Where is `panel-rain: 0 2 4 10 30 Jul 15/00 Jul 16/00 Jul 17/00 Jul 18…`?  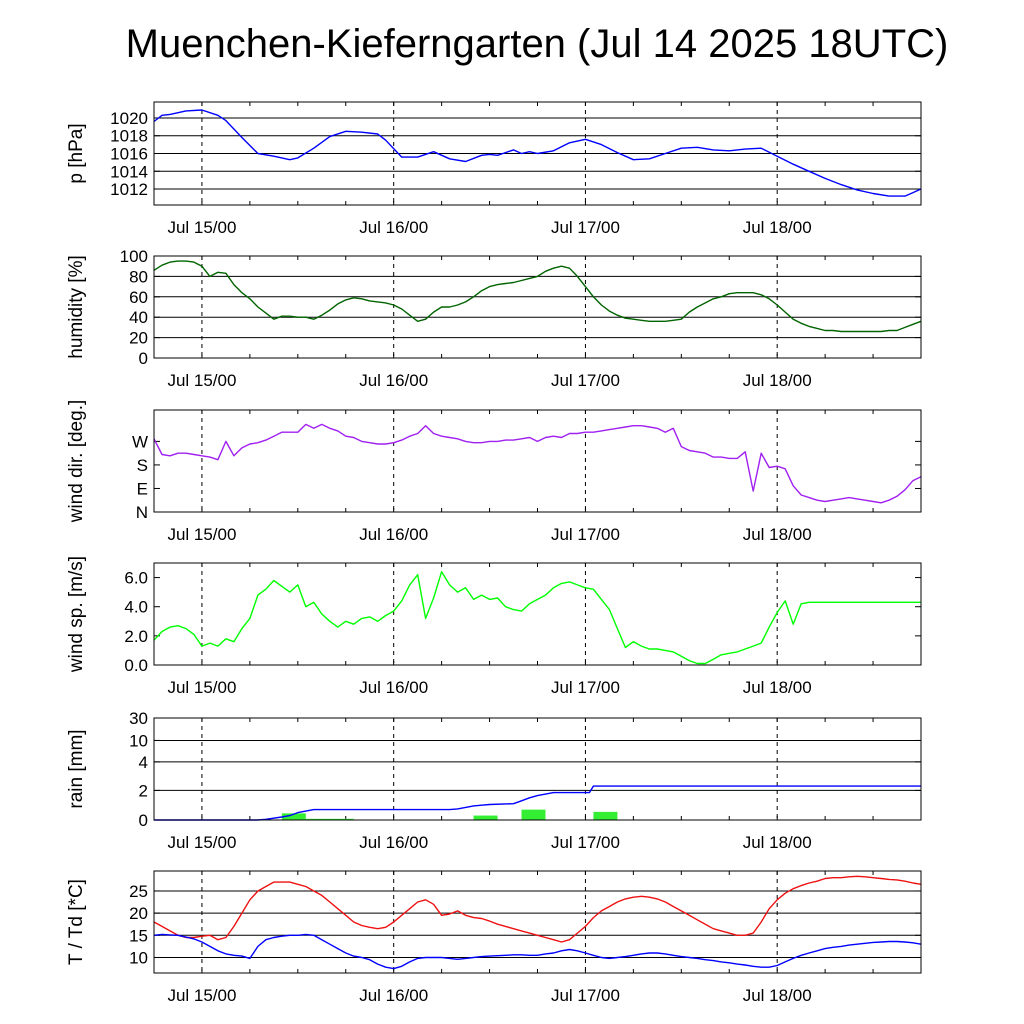 panel-rain: 0 2 4 10 30 Jul 15/00 Jul 16/00 Jul 17/00 Jul 18… is located at coordinates (494, 780).